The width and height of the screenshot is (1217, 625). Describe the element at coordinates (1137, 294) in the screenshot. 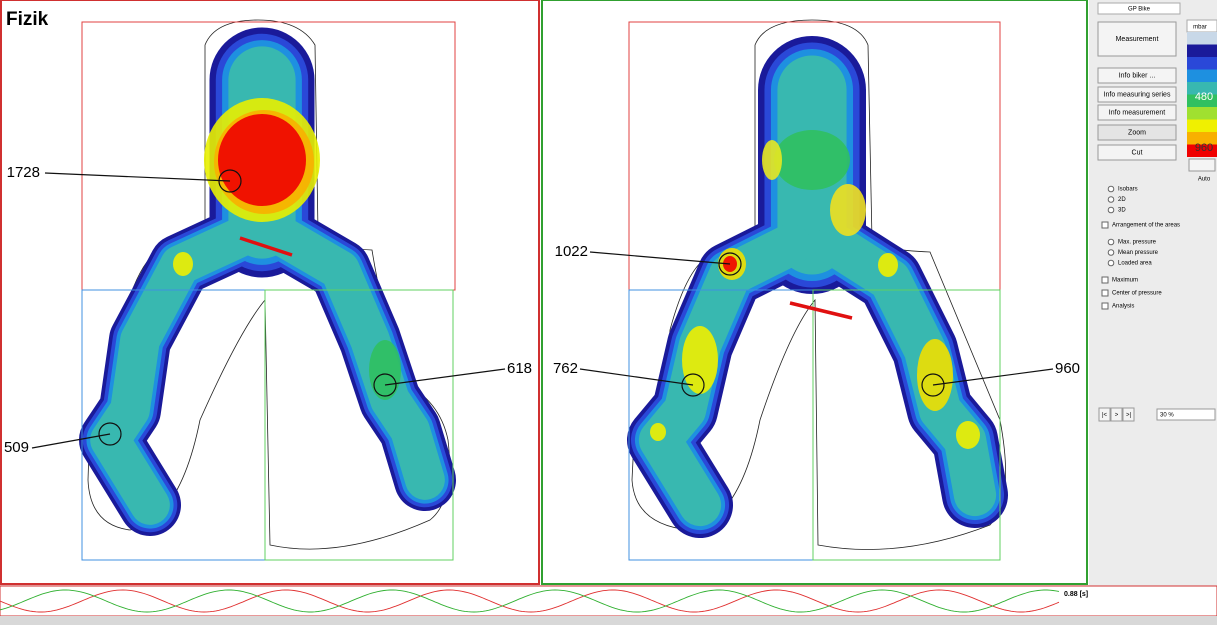

I see `option-label: Center of pressure` at that location.